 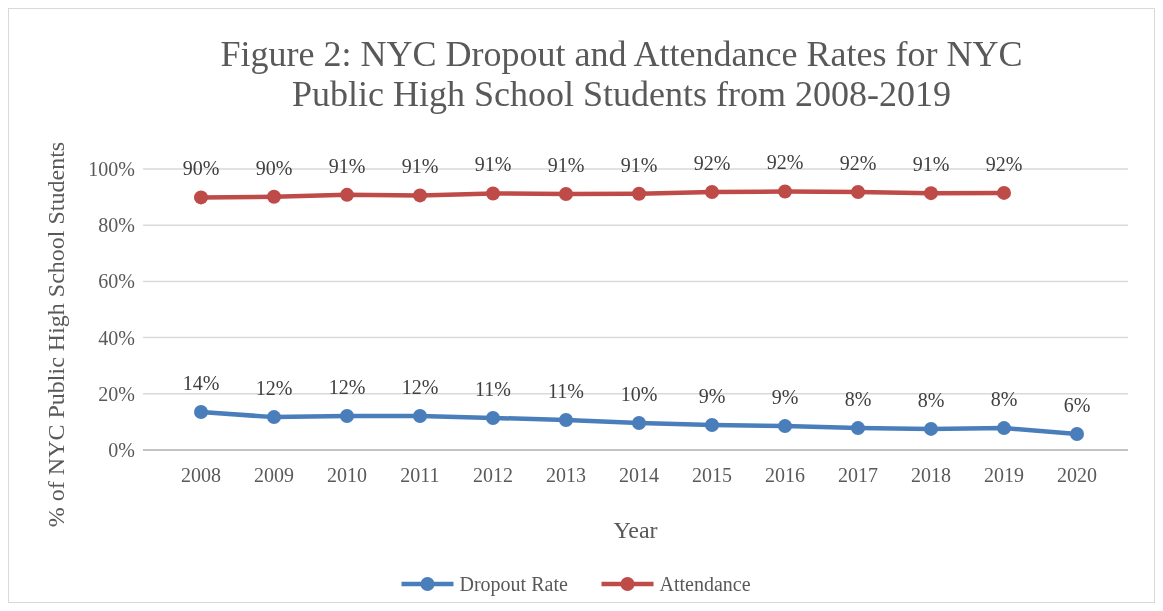 I want to click on y-tick-label: 20%, so click(x=116, y=393).